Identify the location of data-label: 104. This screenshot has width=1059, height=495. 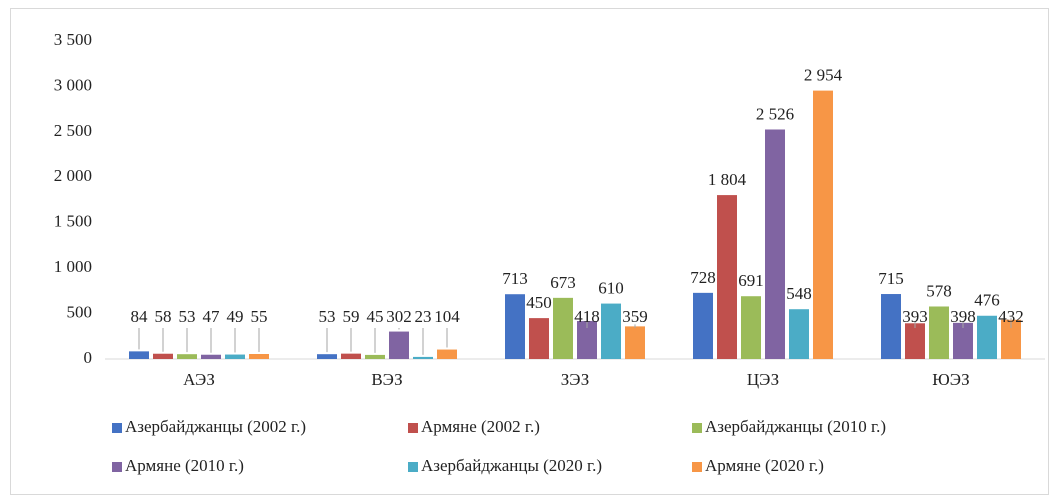
(447, 316).